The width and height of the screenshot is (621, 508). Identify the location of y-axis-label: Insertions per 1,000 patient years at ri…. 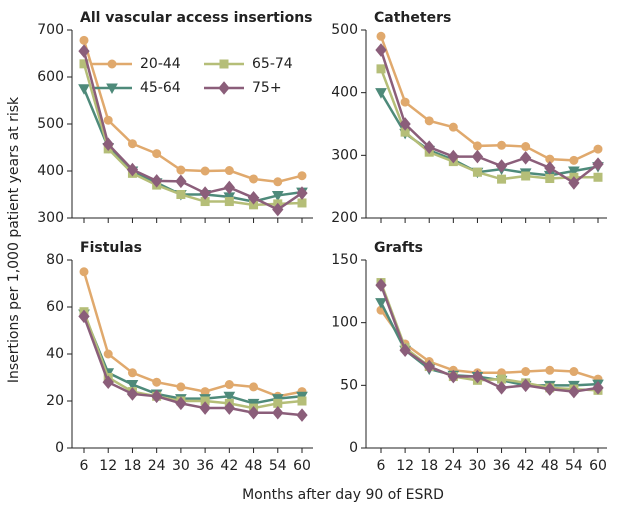
(14, 239).